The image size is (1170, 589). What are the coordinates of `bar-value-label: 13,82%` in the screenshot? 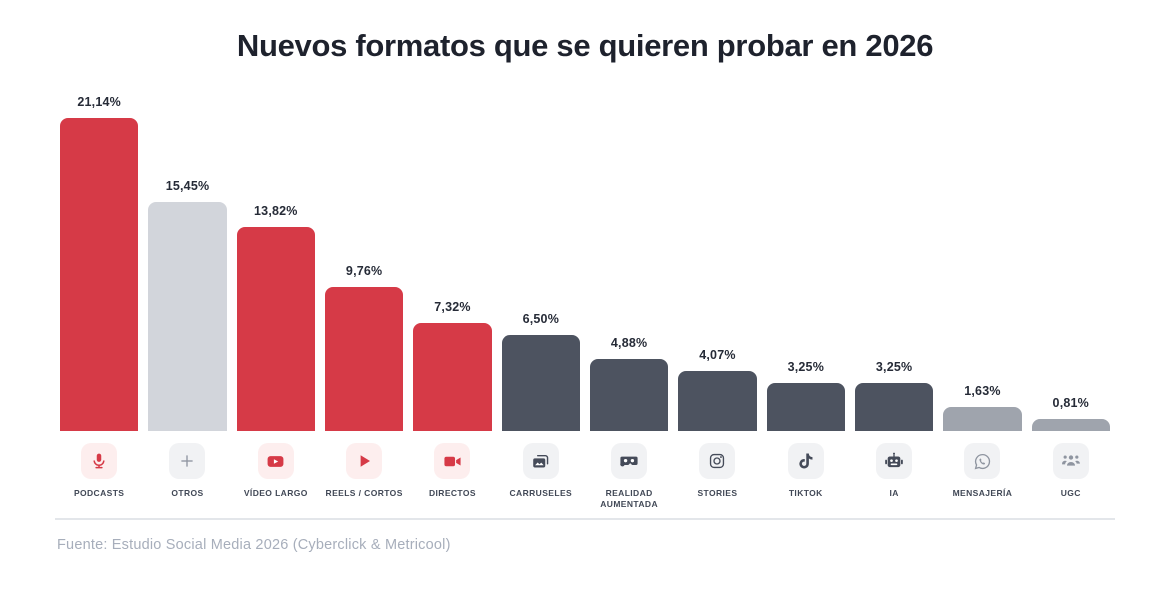 It's located at (276, 210).